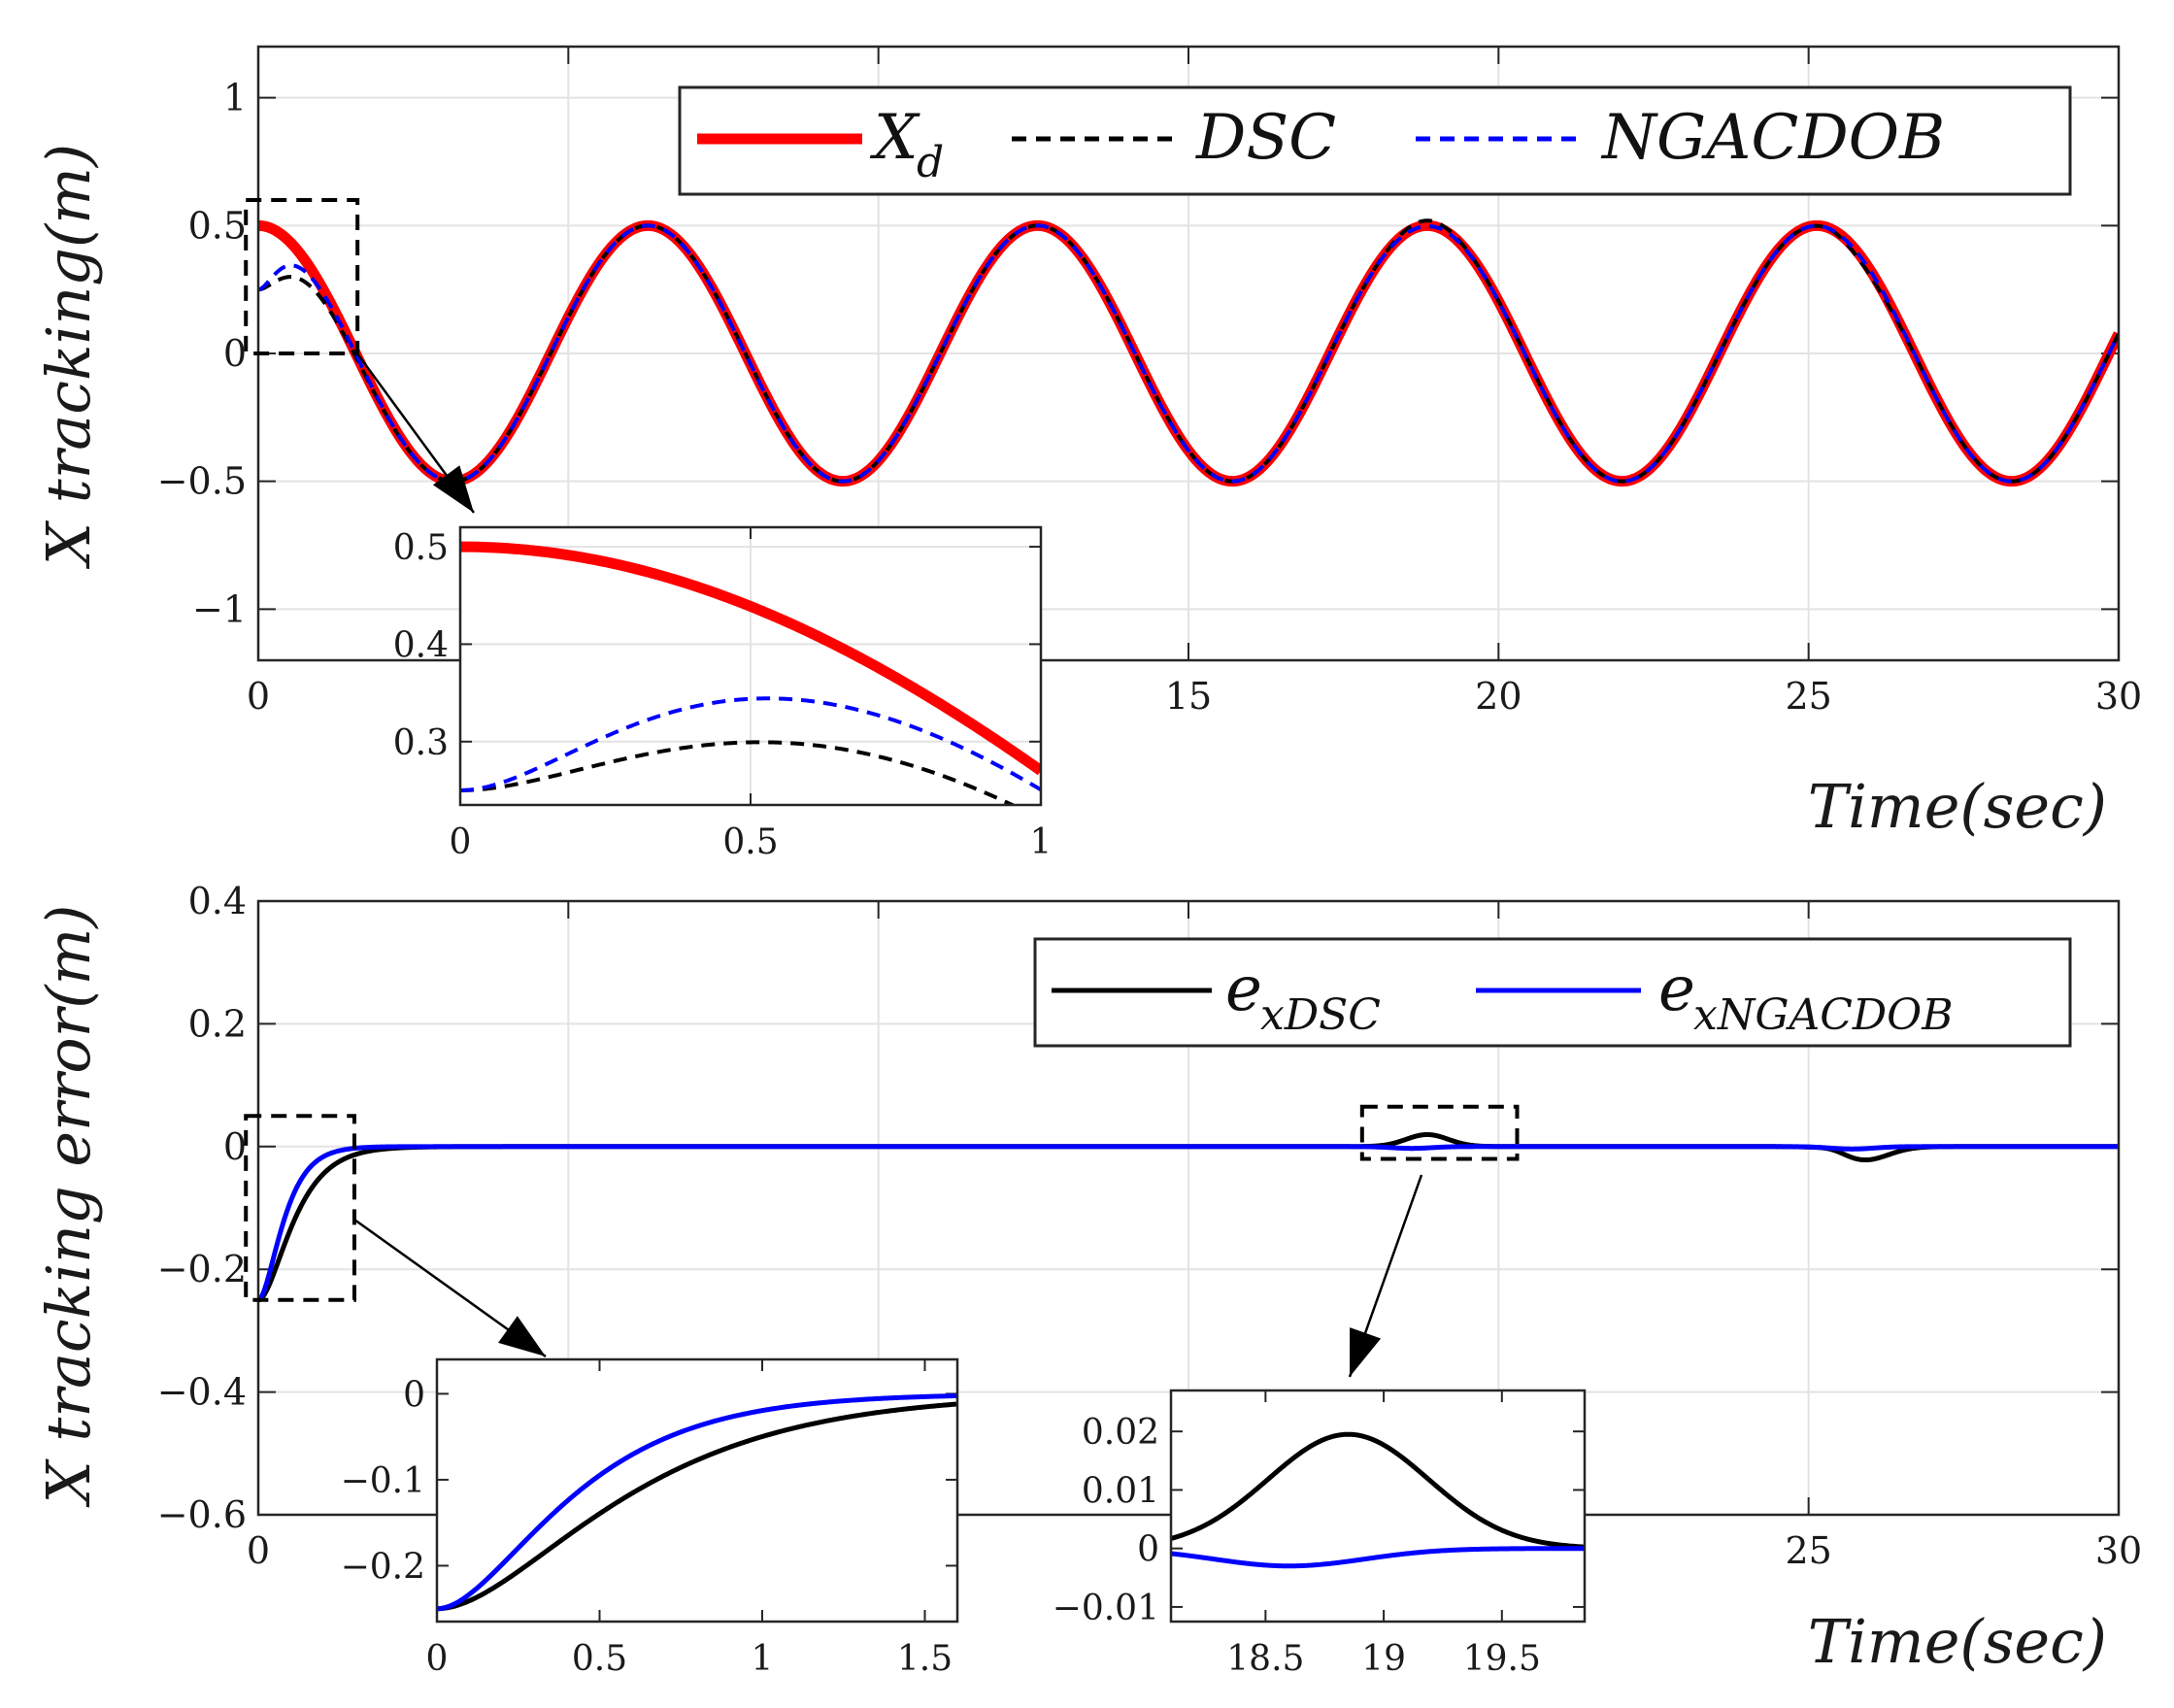  Describe the element at coordinates (217, 225) in the screenshot. I see `top-ytick-label: 0.5` at that location.